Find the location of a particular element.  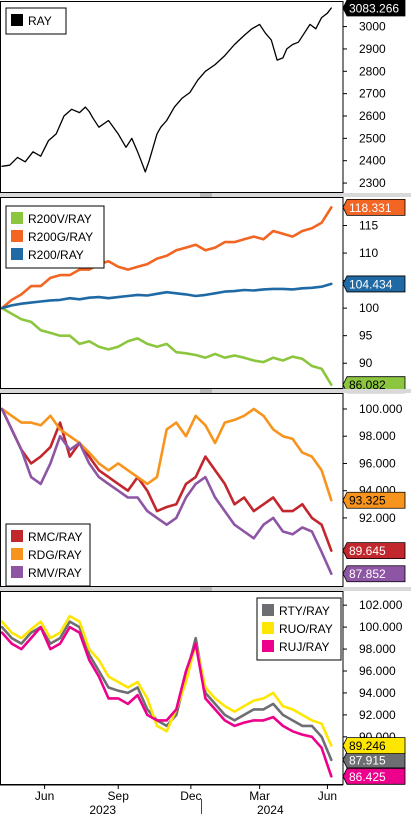

y-tick-label: 95 is located at coordinates (366, 336).